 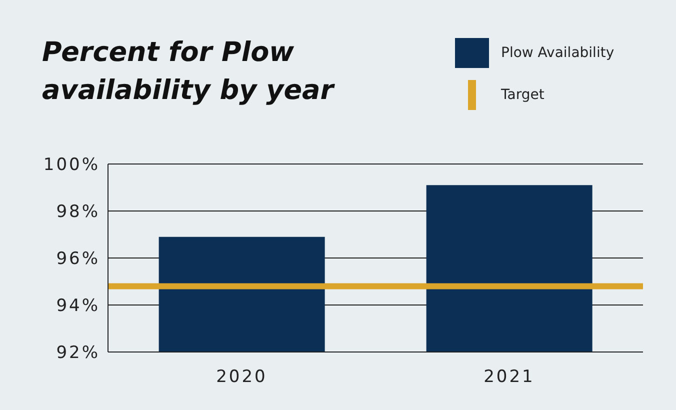 I want to click on legend-label: Target, so click(x=522, y=95).